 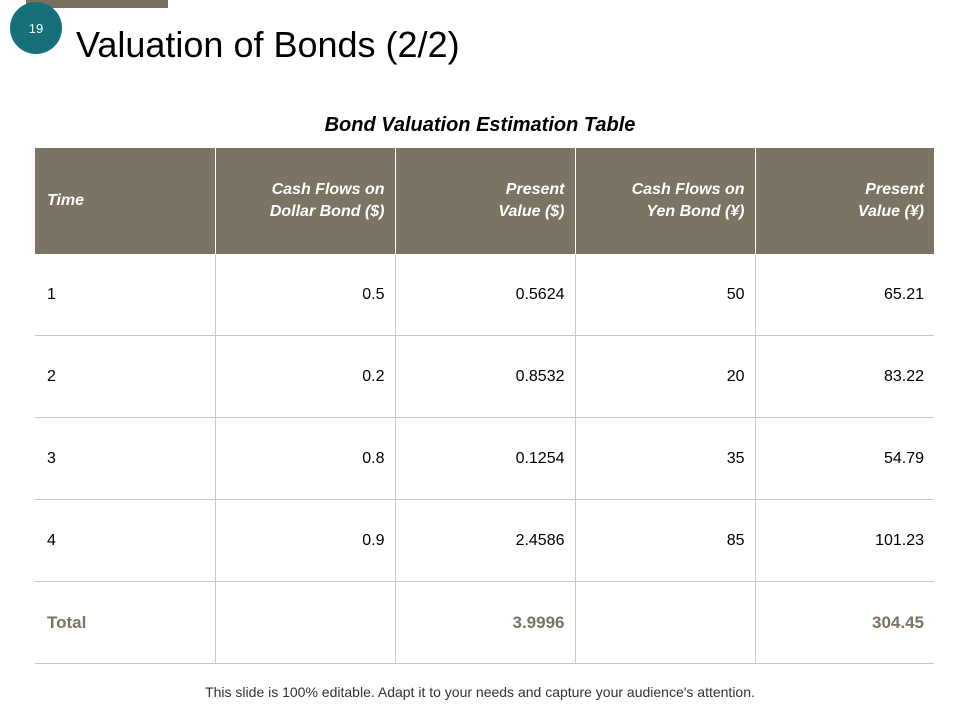 I want to click on cell-time: 1, so click(x=125, y=295).